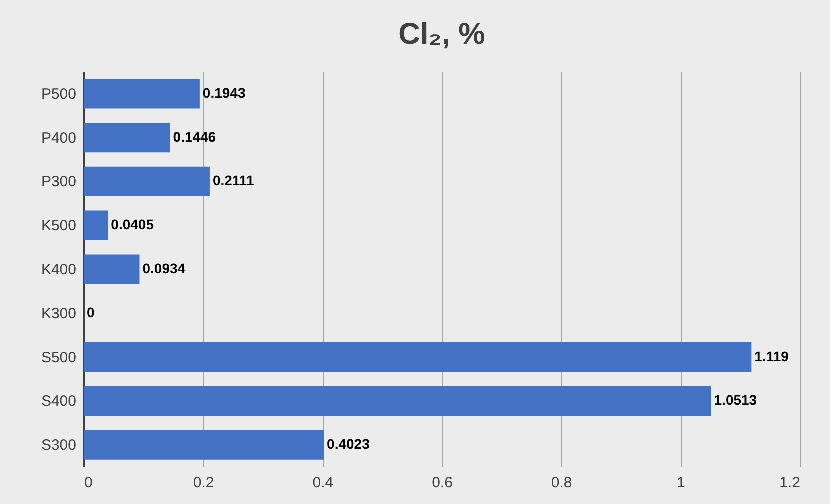 This screenshot has width=830, height=504. What do you see at coordinates (132, 224) in the screenshot?
I see `data-label: 0.0405` at bounding box center [132, 224].